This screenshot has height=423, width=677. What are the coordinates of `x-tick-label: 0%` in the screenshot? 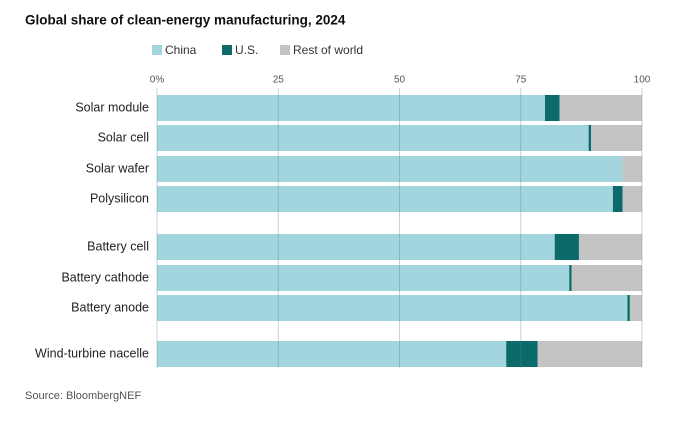 It's located at (157, 80).